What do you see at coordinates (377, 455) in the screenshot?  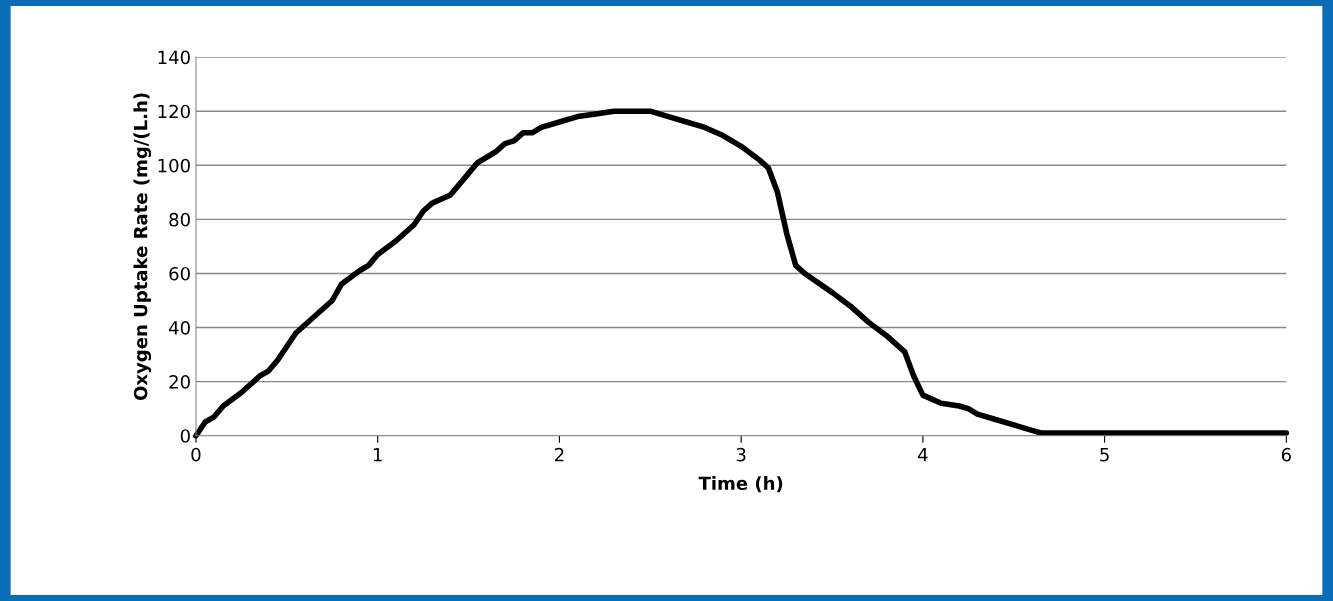 I see `x-tick-label: 1` at bounding box center [377, 455].